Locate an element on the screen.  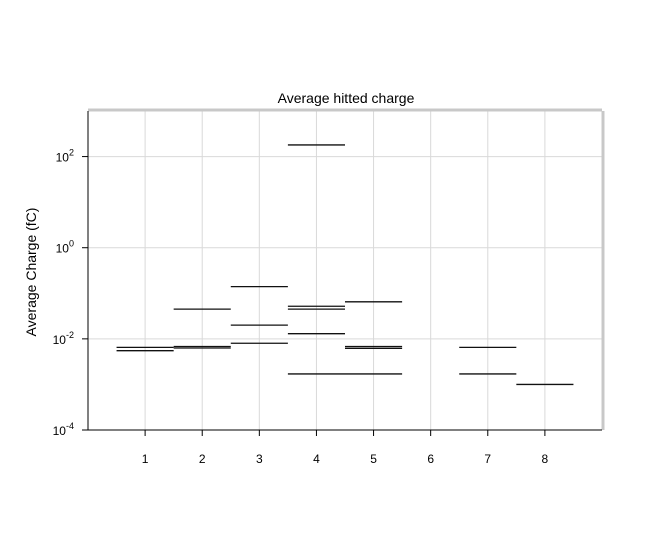
y-tick-label: 10⁰ is located at coordinates (65, 247).